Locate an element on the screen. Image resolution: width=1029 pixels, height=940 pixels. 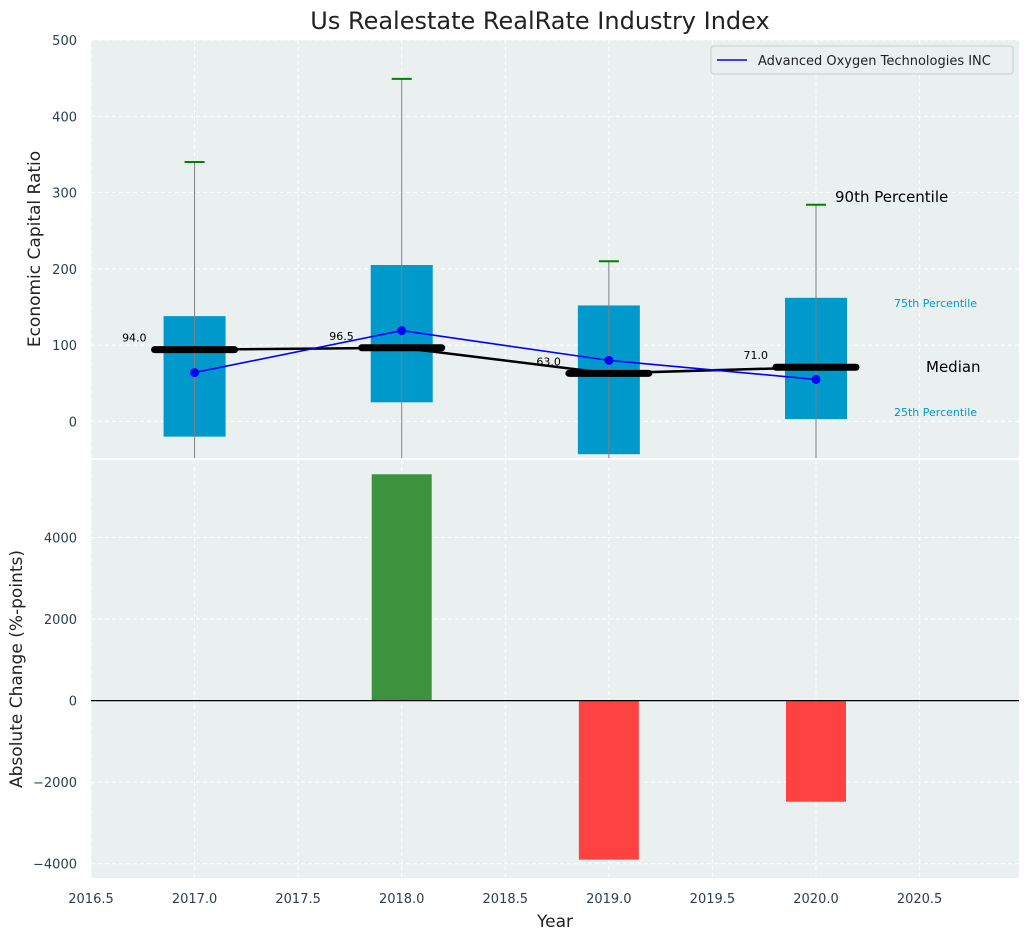
annotation-25th-percentile: 25th Percentile is located at coordinates (935, 412).